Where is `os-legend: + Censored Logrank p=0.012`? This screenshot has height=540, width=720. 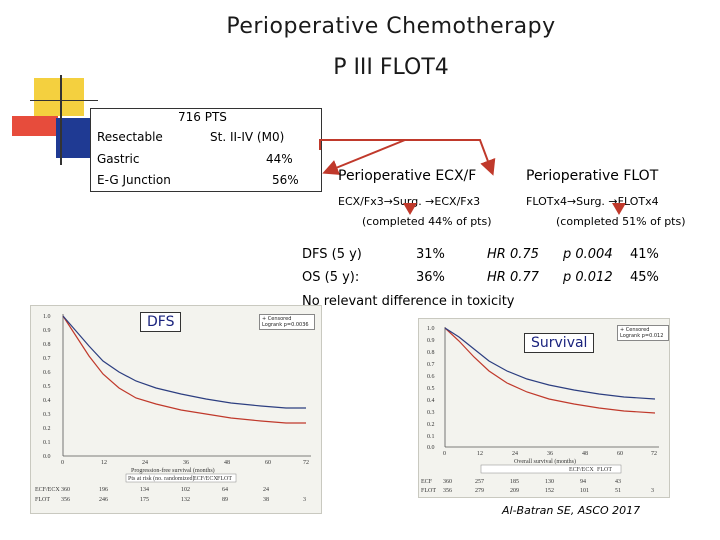
os-legend: + Censored Logrank p=0.012 is located at coordinates (643, 333).